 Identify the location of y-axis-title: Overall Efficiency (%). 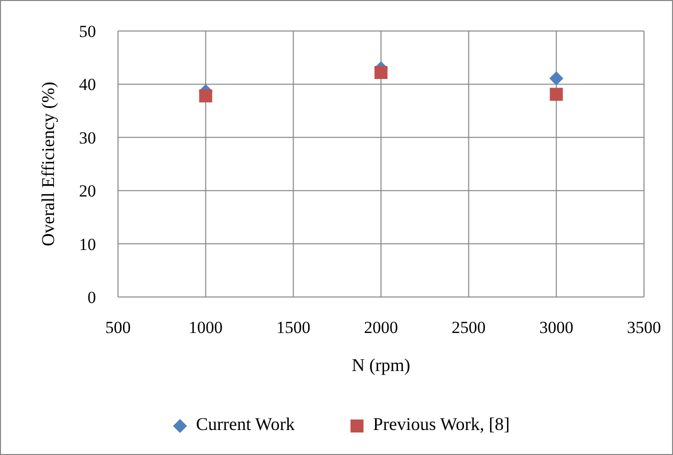
(48, 164).